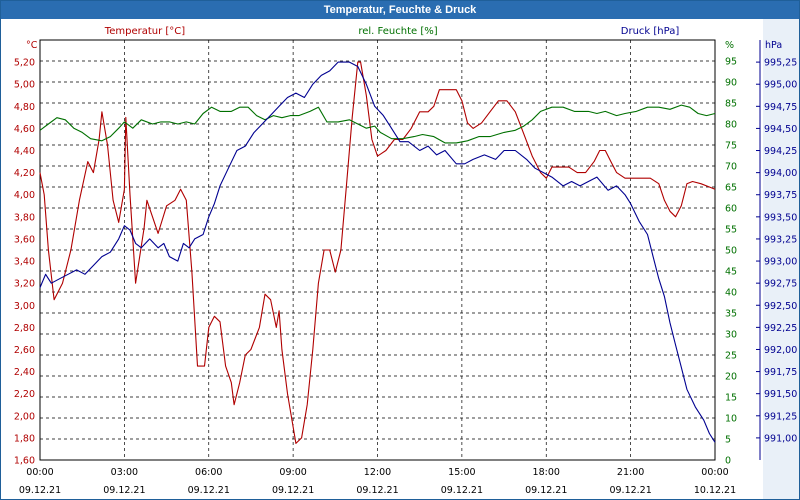 The image size is (800, 500). I want to click on temperature-tick-label: 4,60, so click(24, 129).